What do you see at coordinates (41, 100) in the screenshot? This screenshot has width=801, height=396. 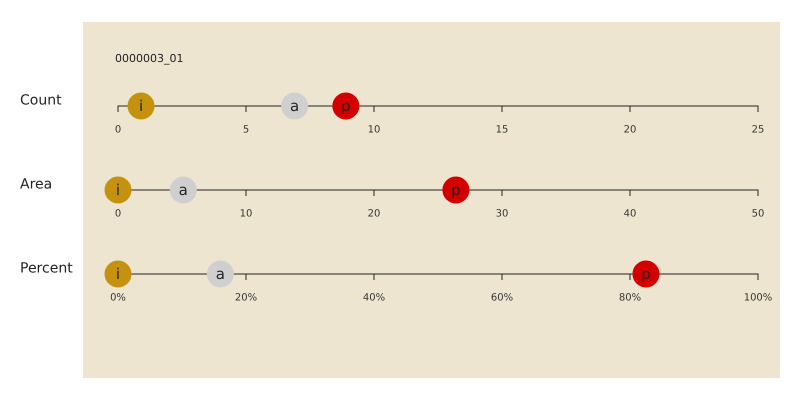 I see `y-tick-label: Count` at bounding box center [41, 100].